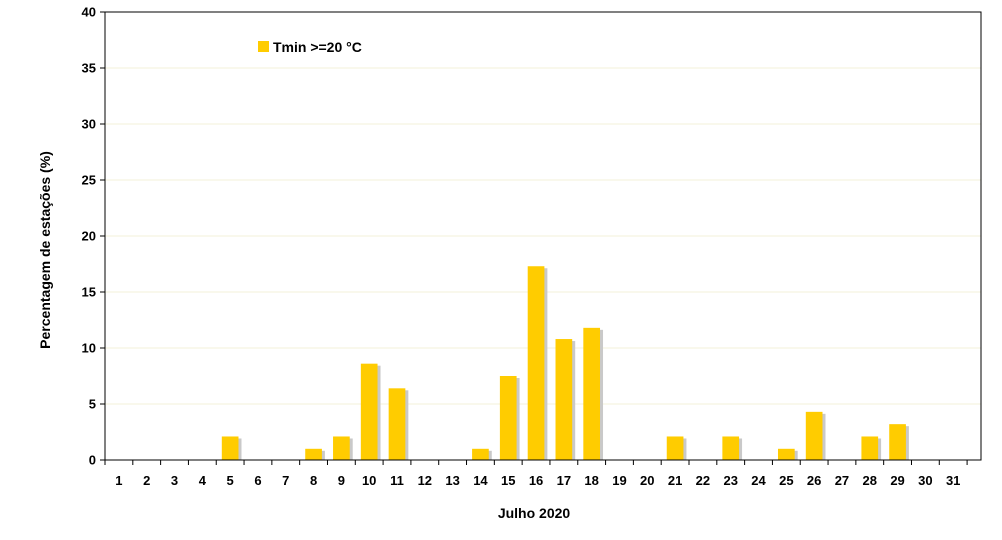  What do you see at coordinates (758, 480) in the screenshot?
I see `x-tick-label: 24` at bounding box center [758, 480].